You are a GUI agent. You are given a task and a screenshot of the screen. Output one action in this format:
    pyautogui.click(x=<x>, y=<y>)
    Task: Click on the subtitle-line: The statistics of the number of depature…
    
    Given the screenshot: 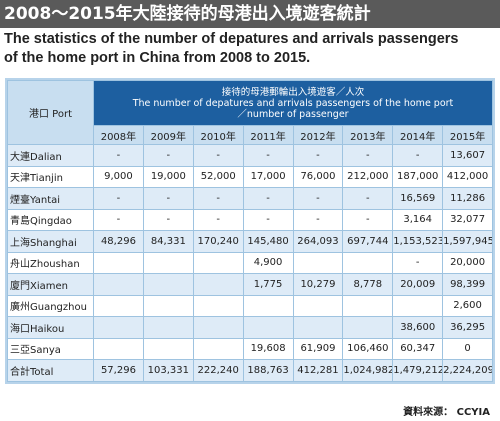 What is the action you would take?
    pyautogui.click(x=231, y=39)
    